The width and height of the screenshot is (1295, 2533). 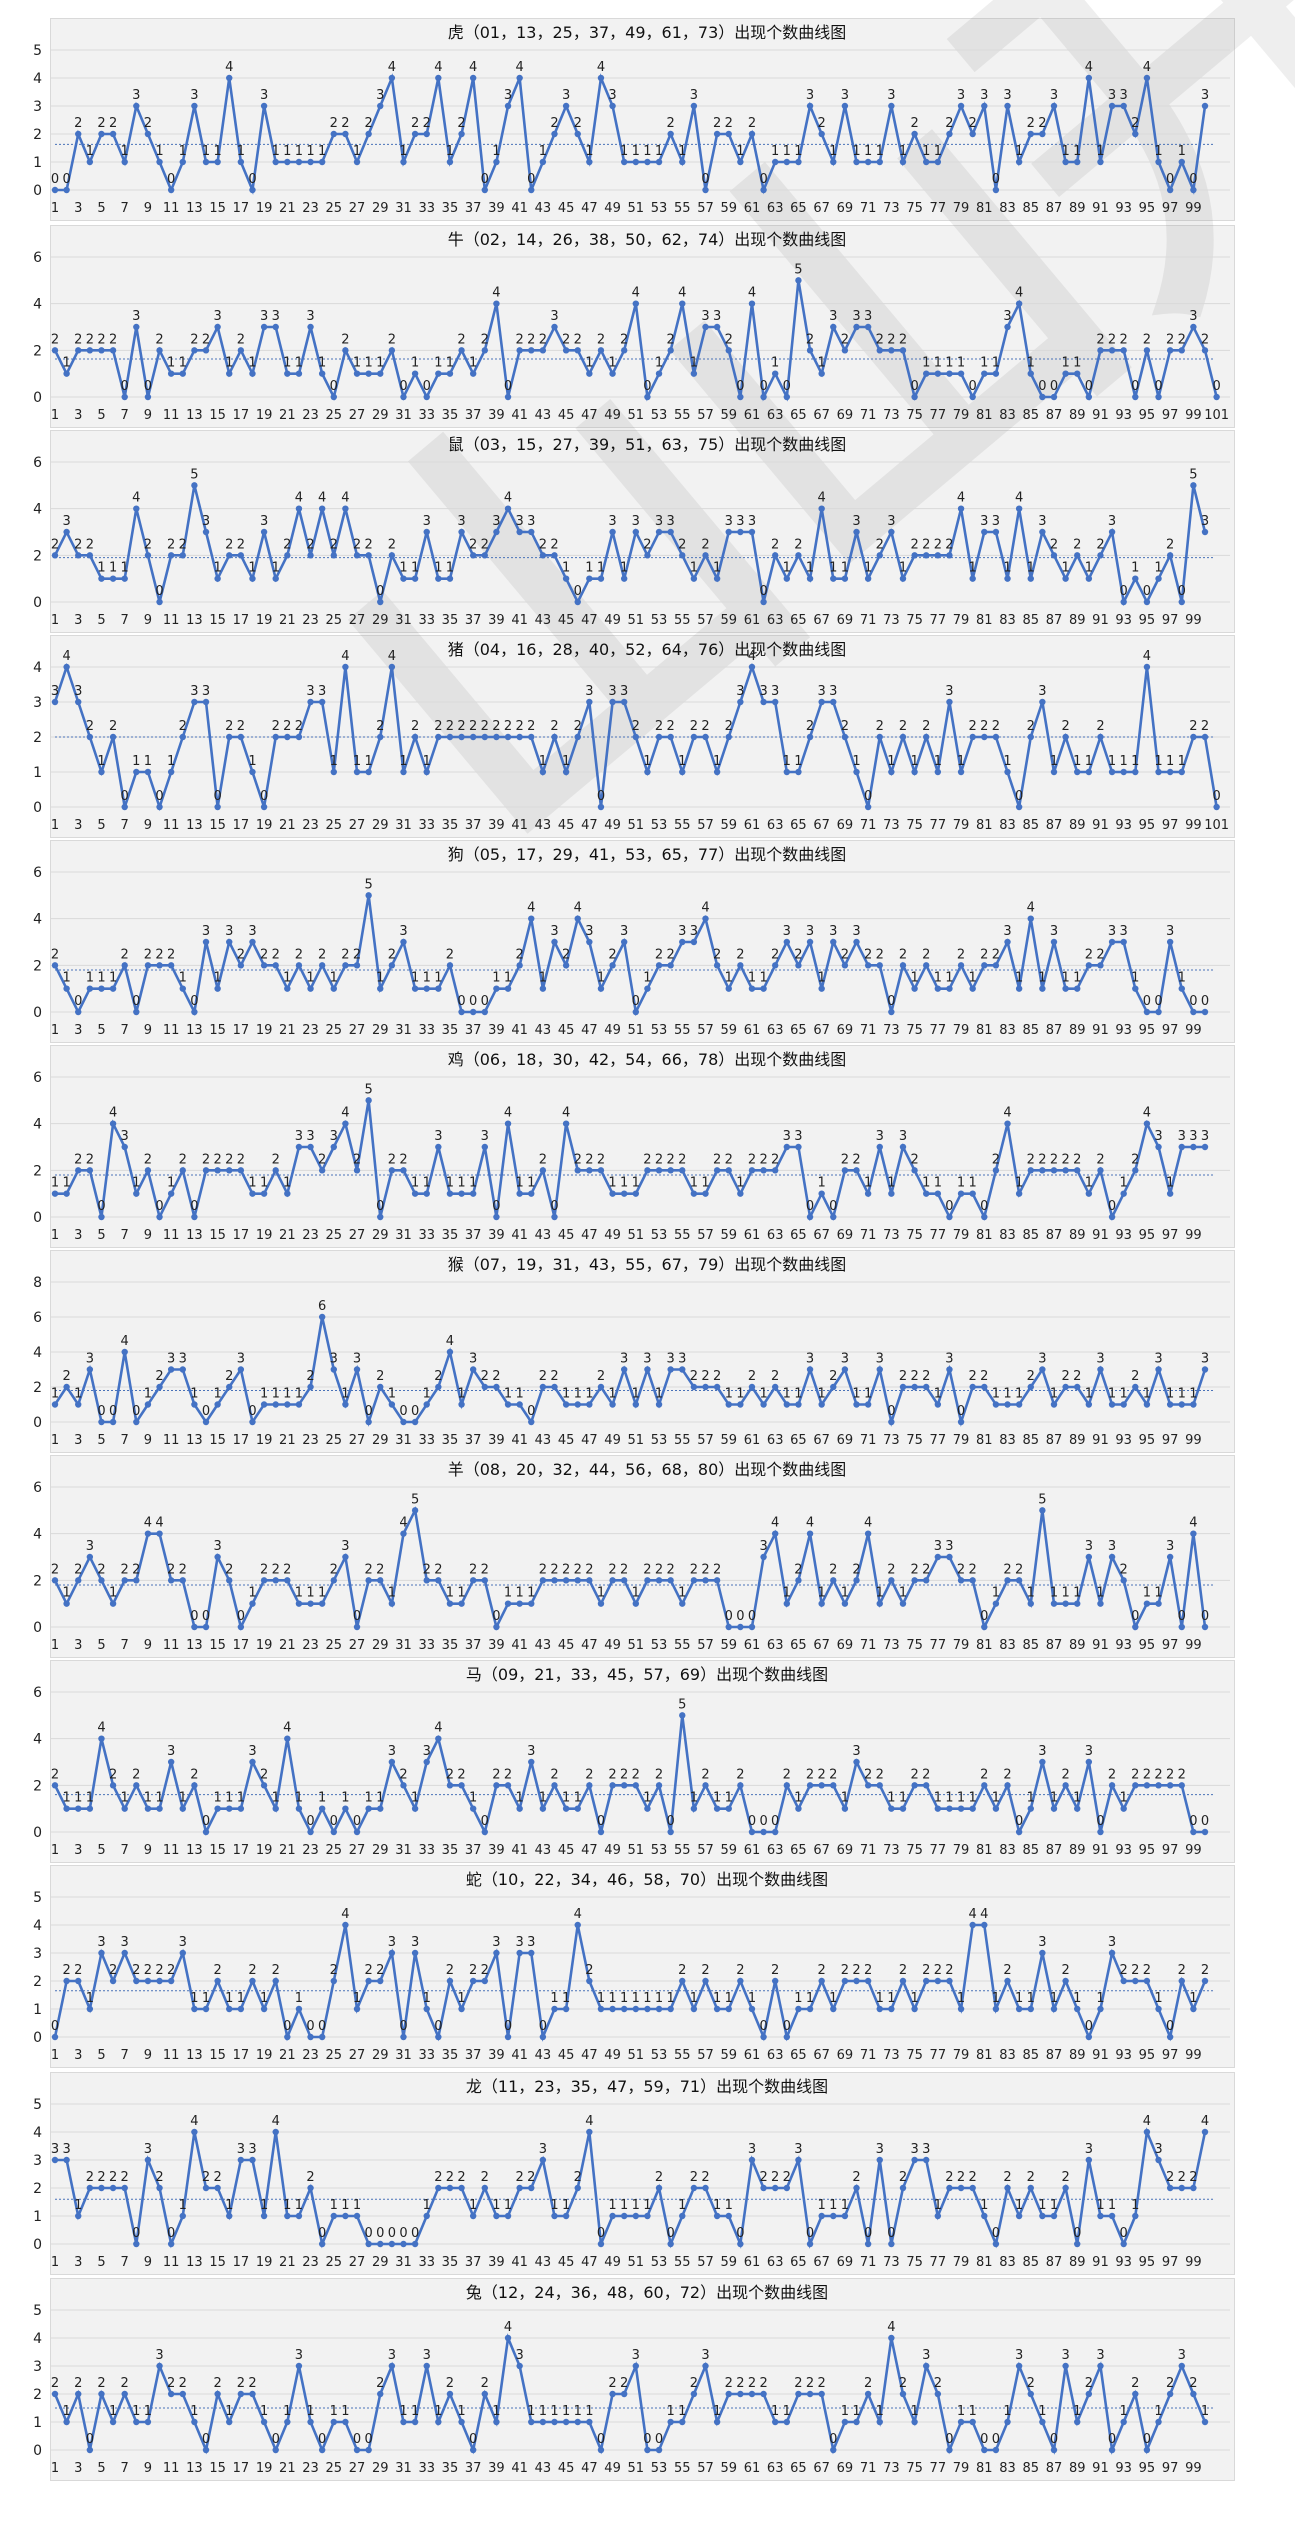 I want to click on x-tick-label: 71, so click(x=868, y=620).